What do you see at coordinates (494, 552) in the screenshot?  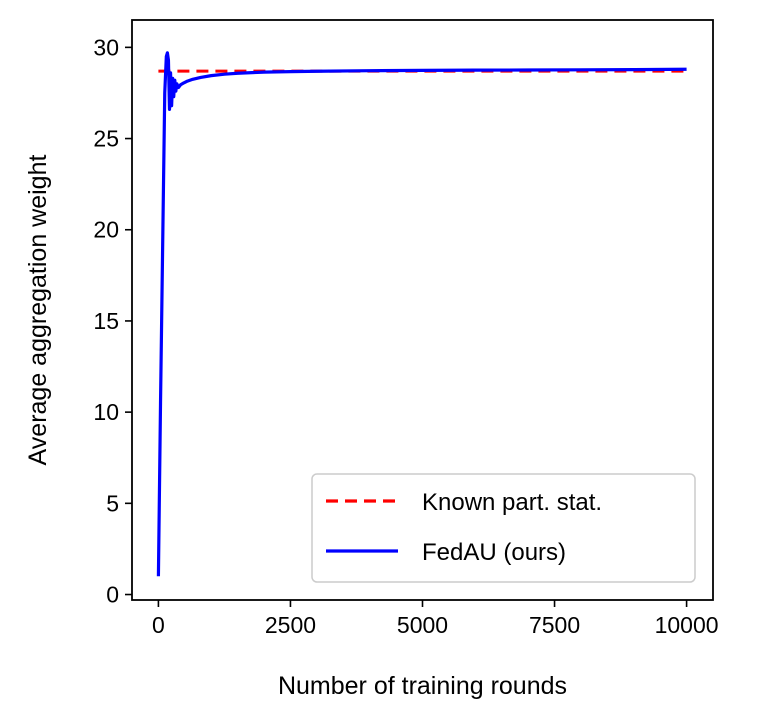 I see `legend-label: FedAU (ours)` at bounding box center [494, 552].